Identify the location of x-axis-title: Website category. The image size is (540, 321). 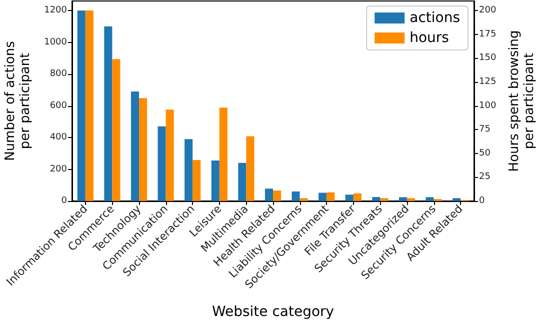
(273, 312).